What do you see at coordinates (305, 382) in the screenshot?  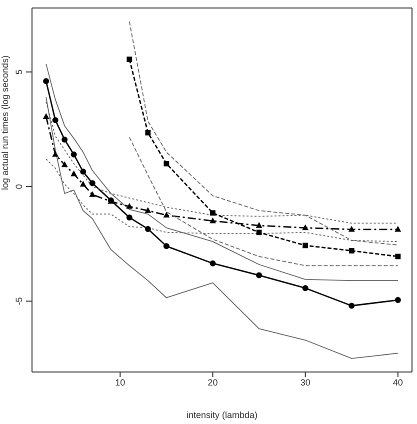 I see `x-tick-label: 30` at bounding box center [305, 382].